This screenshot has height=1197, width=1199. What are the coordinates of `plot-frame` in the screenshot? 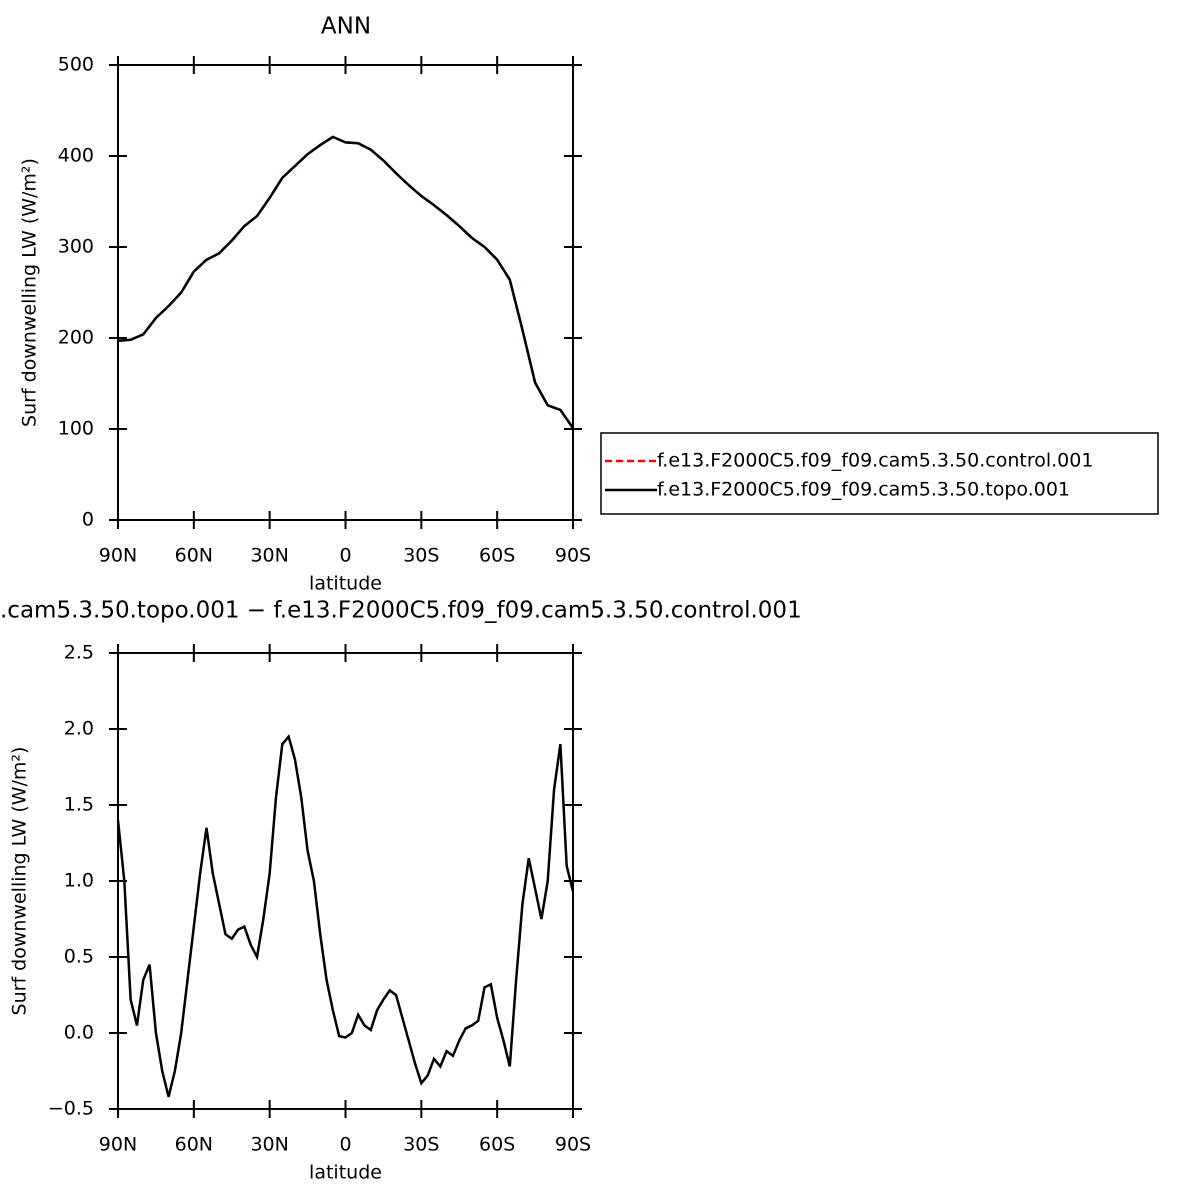 It's located at (345, 292).